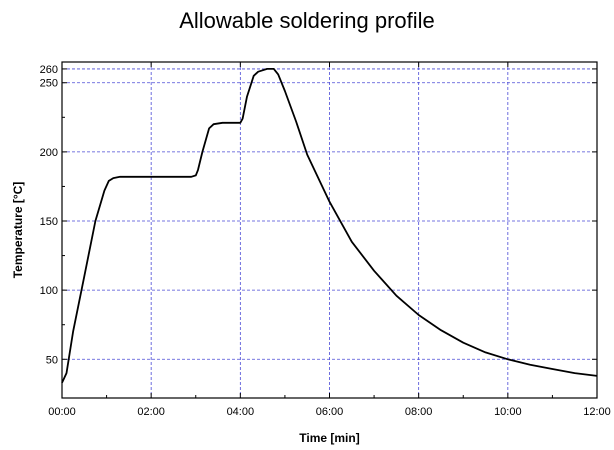 The image size is (614, 450). Describe the element at coordinates (62, 412) in the screenshot. I see `x-tick-label: 00:00` at that location.